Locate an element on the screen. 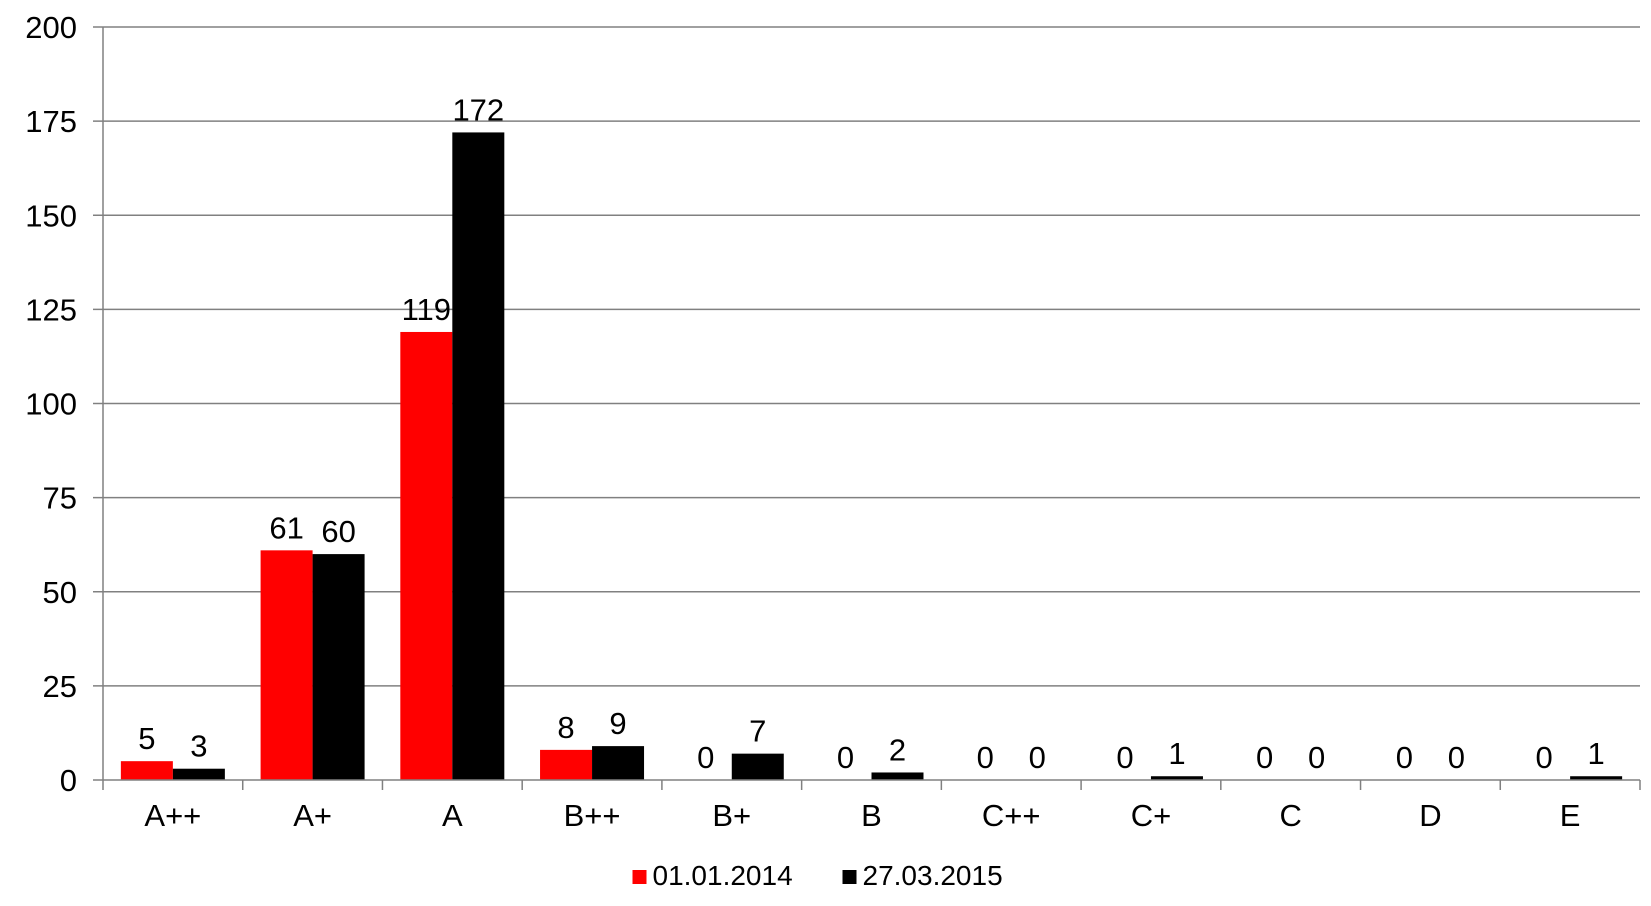  x-tick-label: C is located at coordinates (1290, 815).